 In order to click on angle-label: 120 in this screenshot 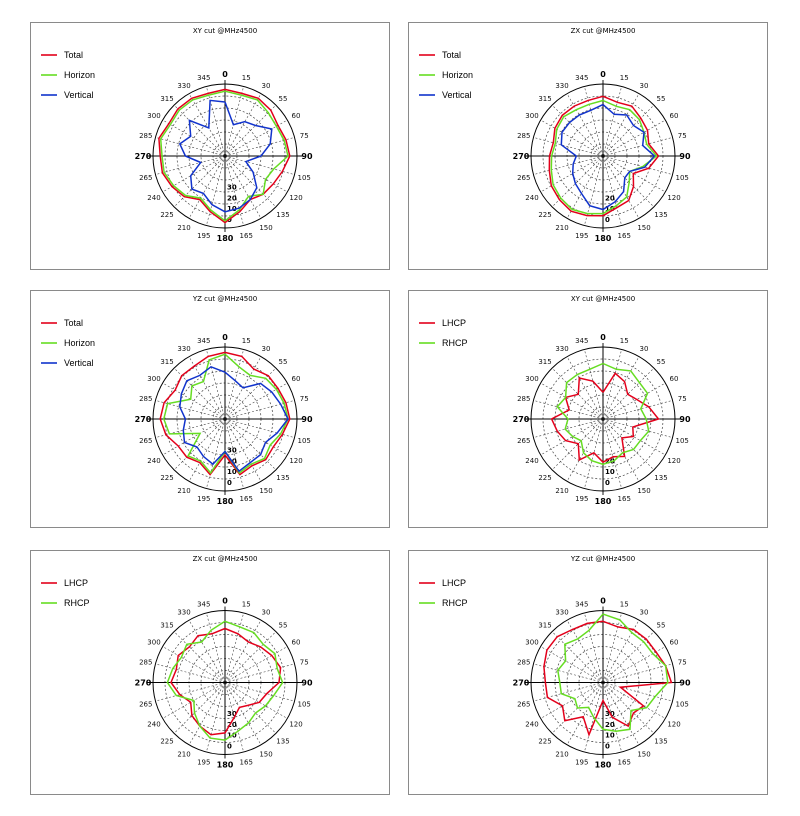, I will do `click(295, 461)`.